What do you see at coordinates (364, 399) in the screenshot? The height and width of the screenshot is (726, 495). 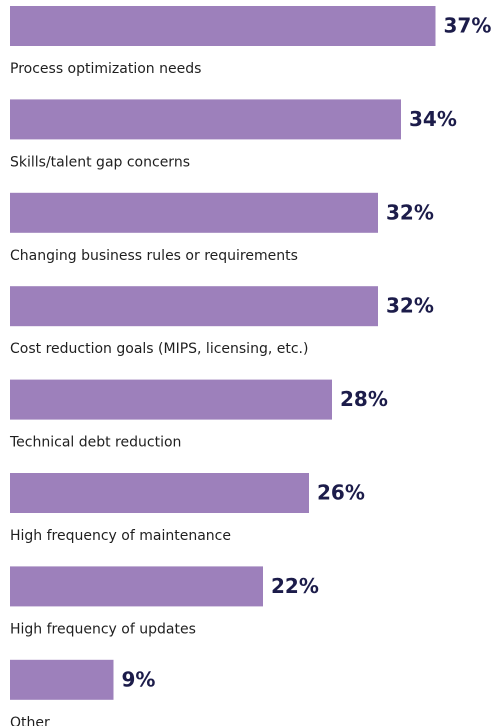 I see `value-label: 28%` at bounding box center [364, 399].